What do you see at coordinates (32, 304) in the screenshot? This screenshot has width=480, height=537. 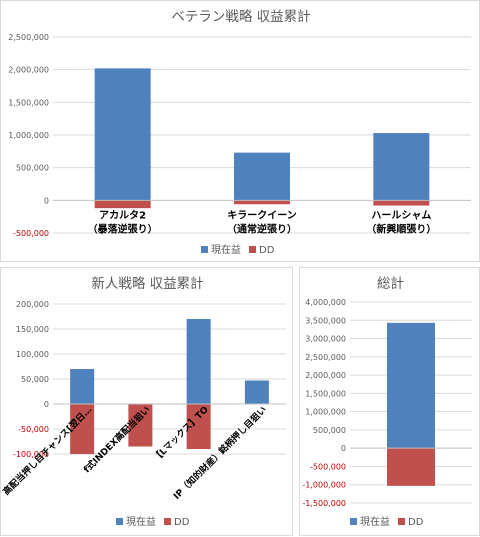 I see `y-tick-label: 200,000` at bounding box center [32, 304].